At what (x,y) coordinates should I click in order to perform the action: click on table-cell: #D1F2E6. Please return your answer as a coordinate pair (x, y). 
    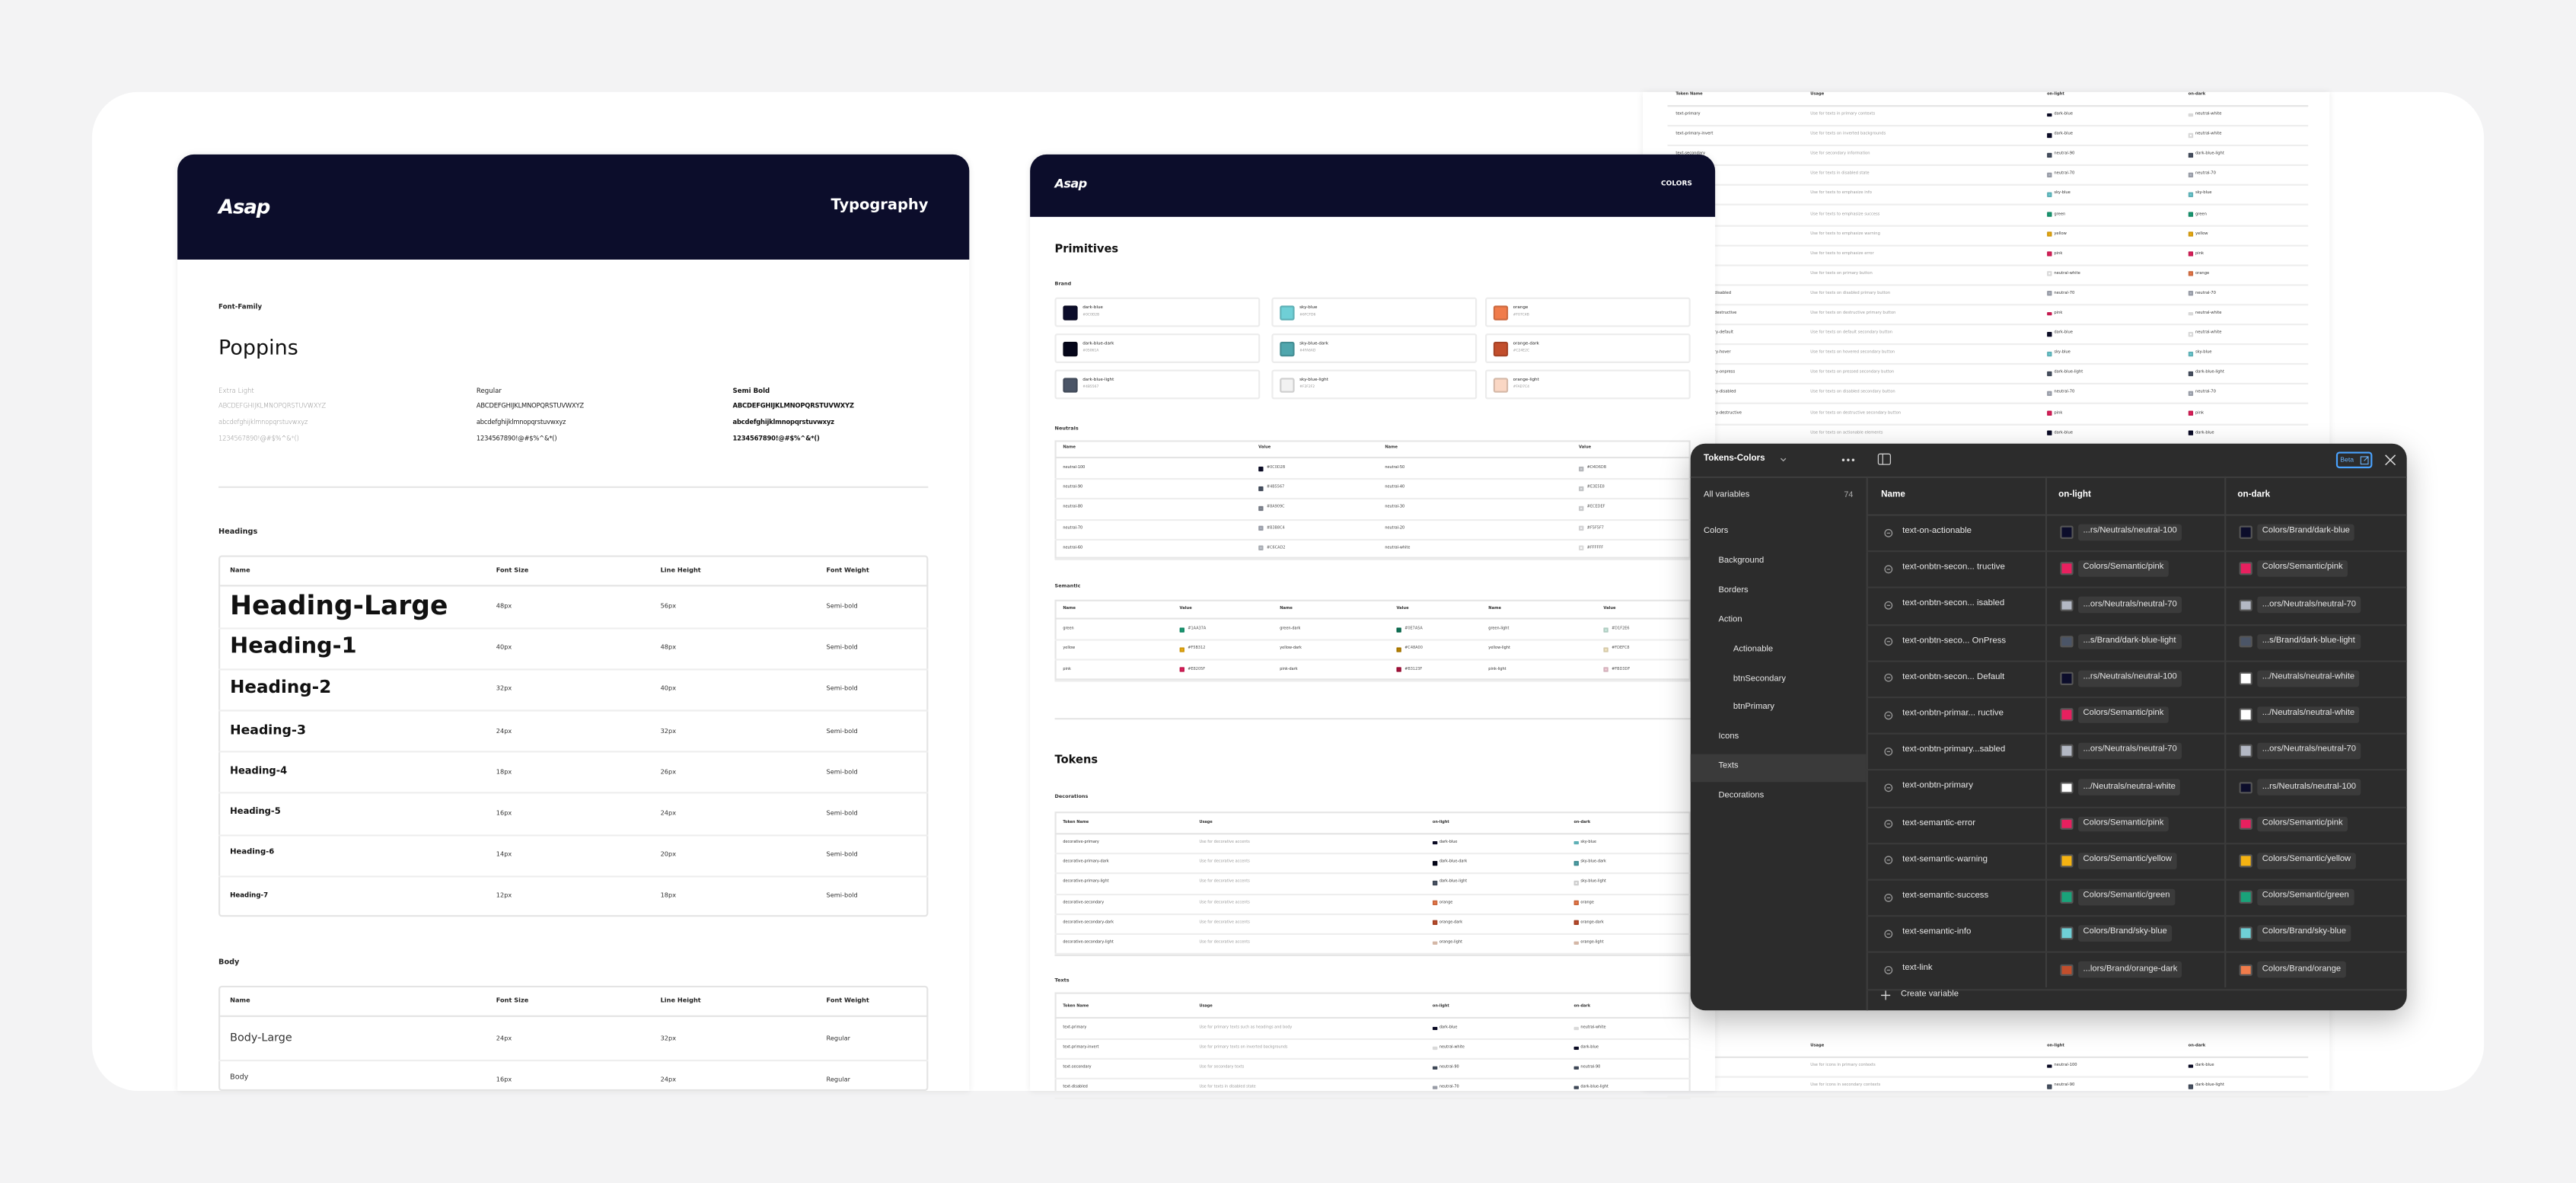
    Looking at the image, I should click on (1621, 628).